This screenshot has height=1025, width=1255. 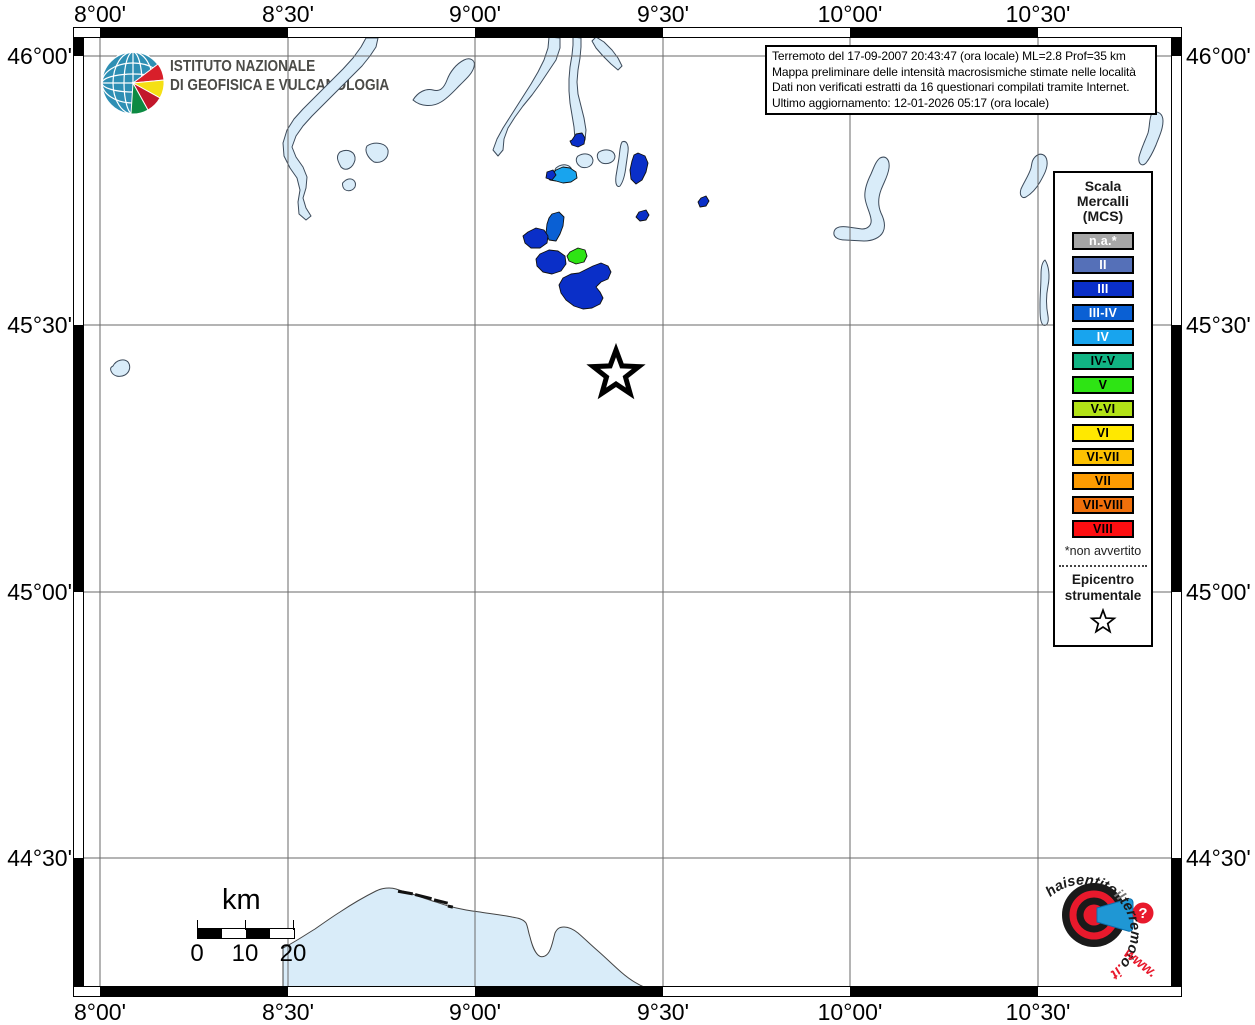 What do you see at coordinates (555, 226) in the screenshot?
I see `intensity-patch-III-IV` at bounding box center [555, 226].